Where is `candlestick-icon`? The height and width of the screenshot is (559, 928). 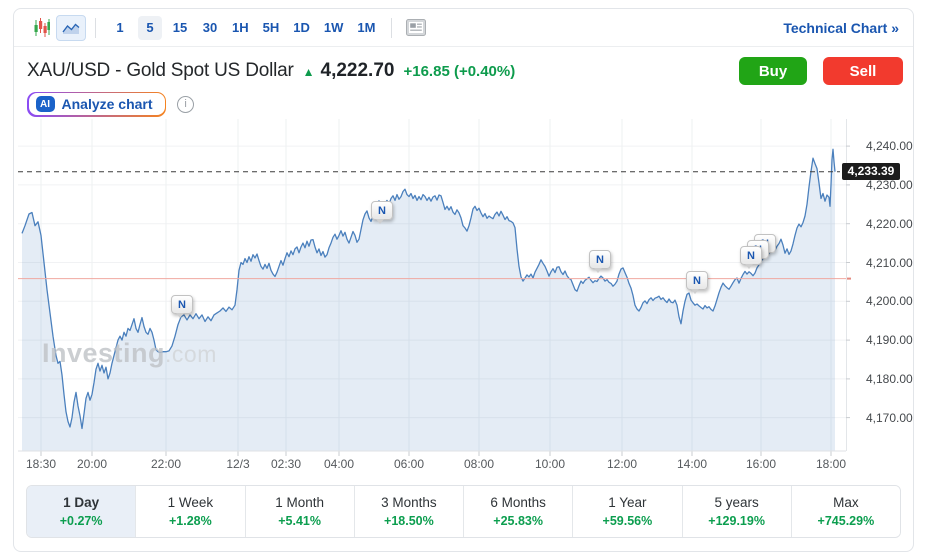 candlestick-icon is located at coordinates (42, 27).